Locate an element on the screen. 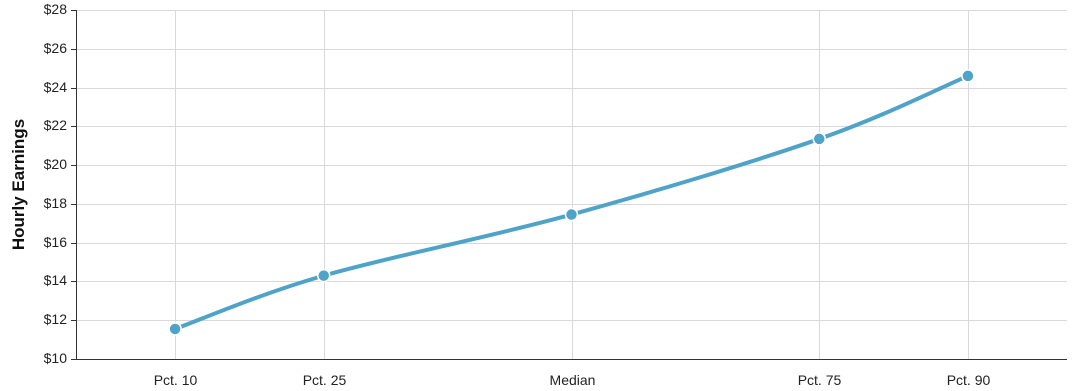 This screenshot has height=391, width=1073. y-tick-label: $20 is located at coordinates (56, 164).